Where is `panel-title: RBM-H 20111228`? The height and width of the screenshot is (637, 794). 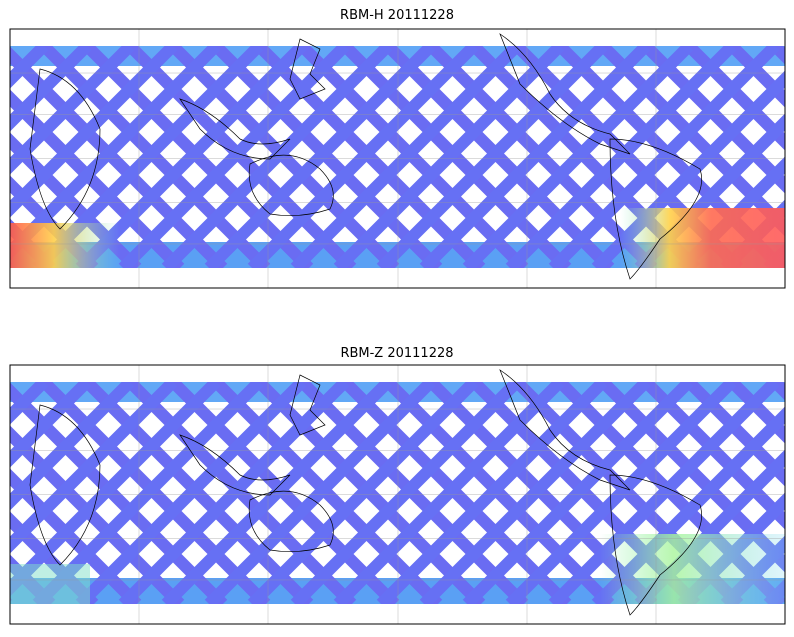
panel-title: RBM-H 20111228 is located at coordinates (397, 15).